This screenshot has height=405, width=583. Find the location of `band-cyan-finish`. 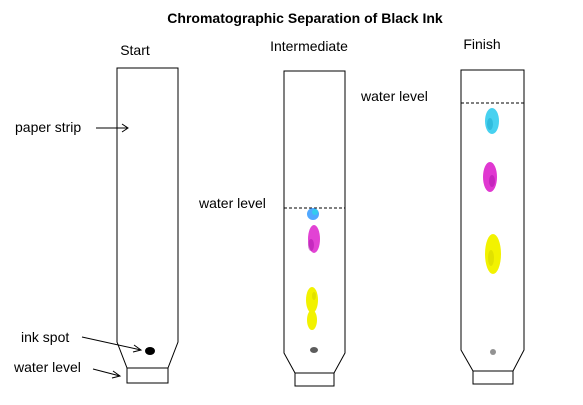

band-cyan-finish is located at coordinates (492, 121).